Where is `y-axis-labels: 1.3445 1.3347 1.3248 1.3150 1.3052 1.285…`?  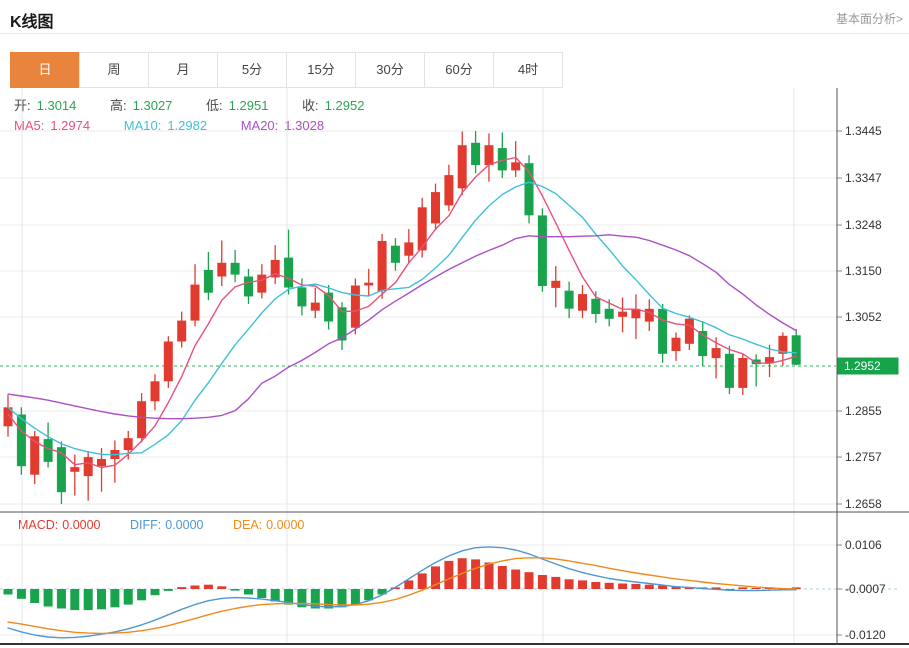
y-axis-labels: 1.3445 1.3347 1.3248 1.3150 1.3052 1.285… is located at coordinates (863, 317).